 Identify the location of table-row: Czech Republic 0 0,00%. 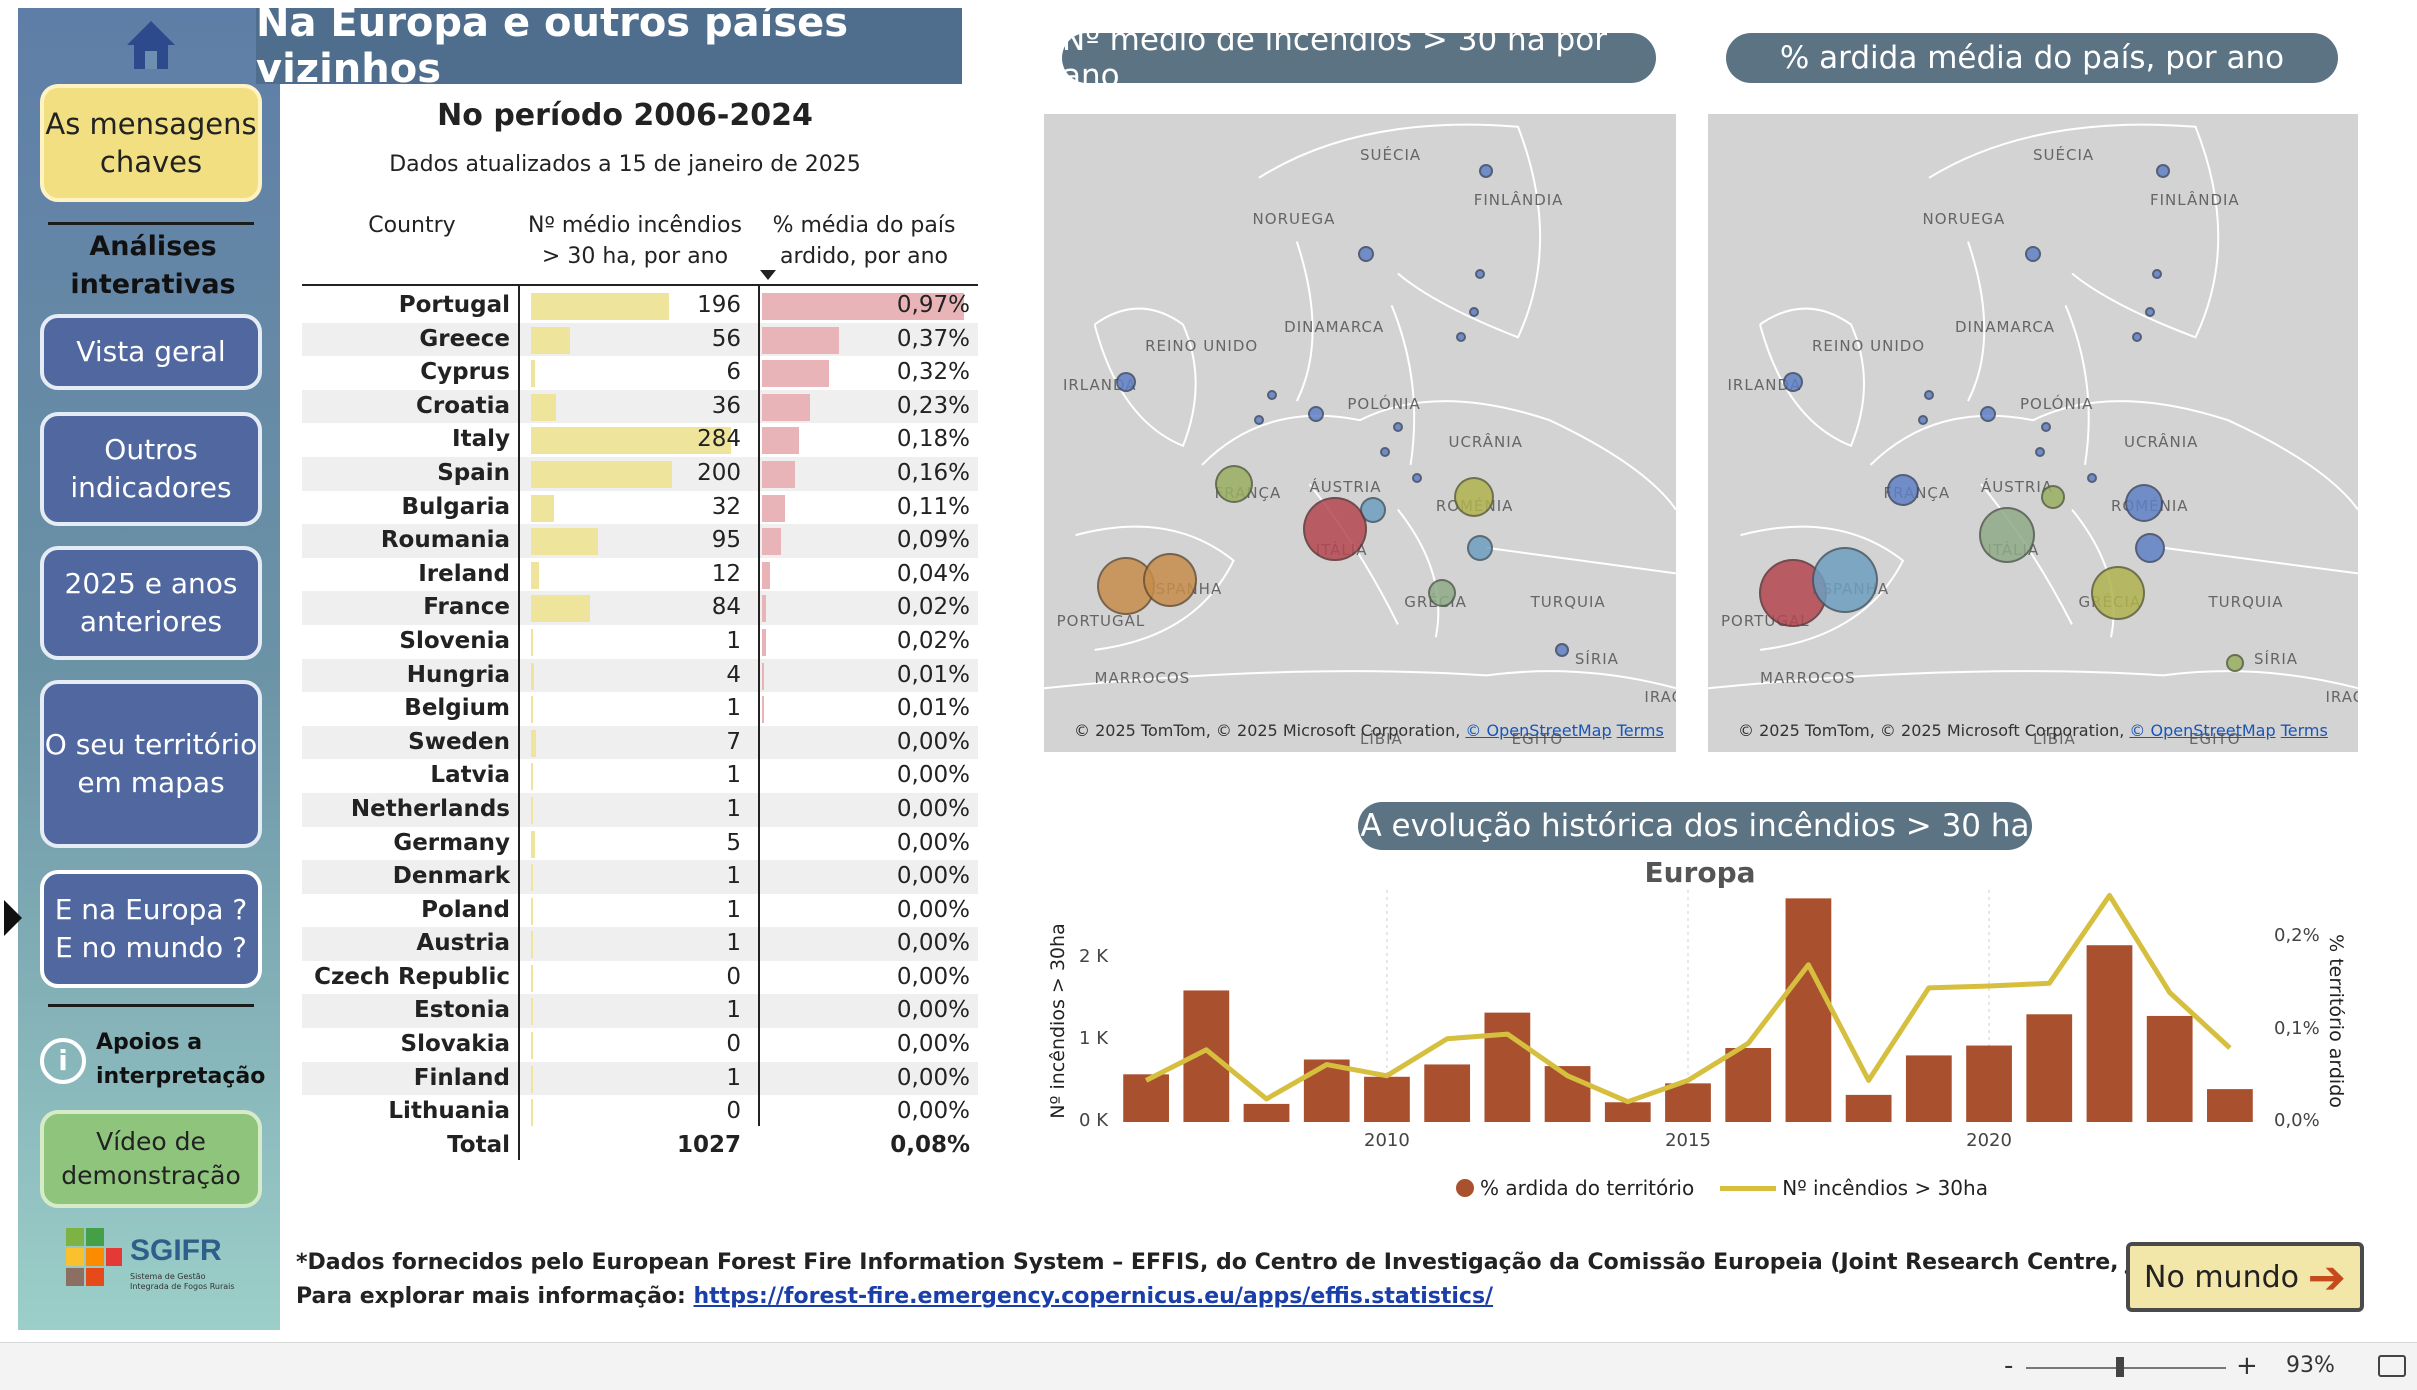
(640, 978).